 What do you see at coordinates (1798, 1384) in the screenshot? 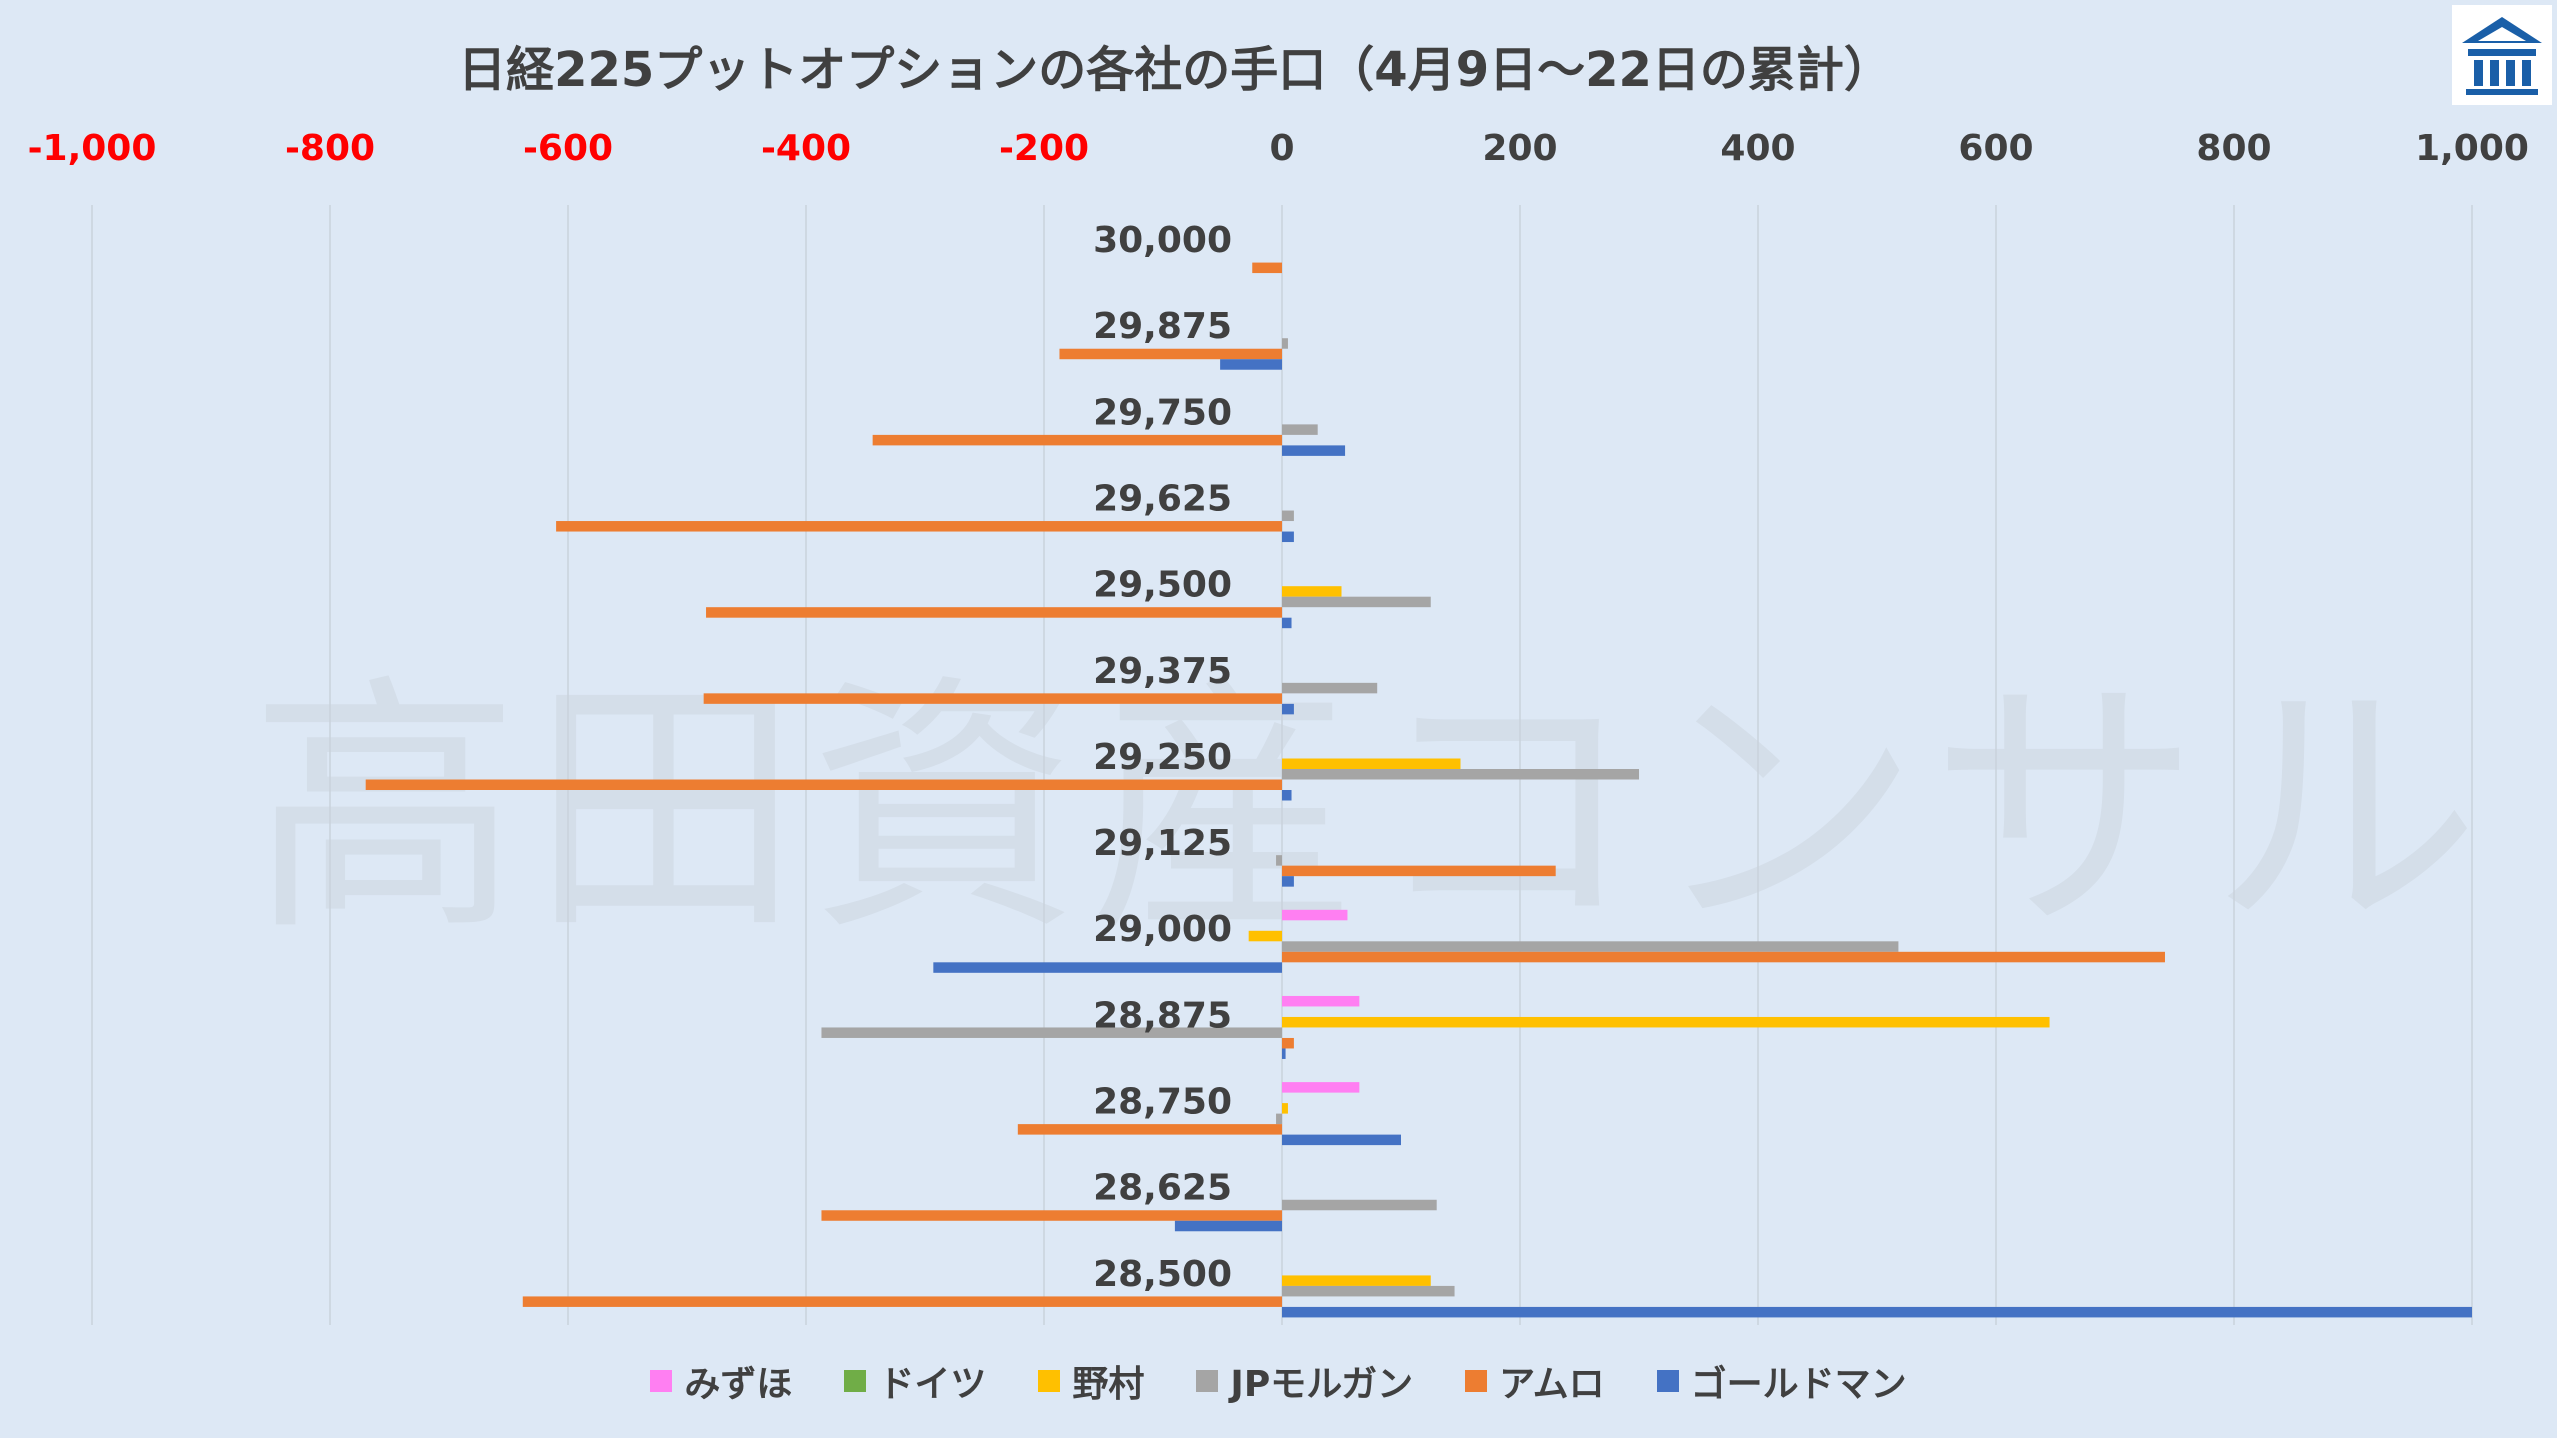
I see `legend-label: ゴールドマン` at bounding box center [1798, 1384].